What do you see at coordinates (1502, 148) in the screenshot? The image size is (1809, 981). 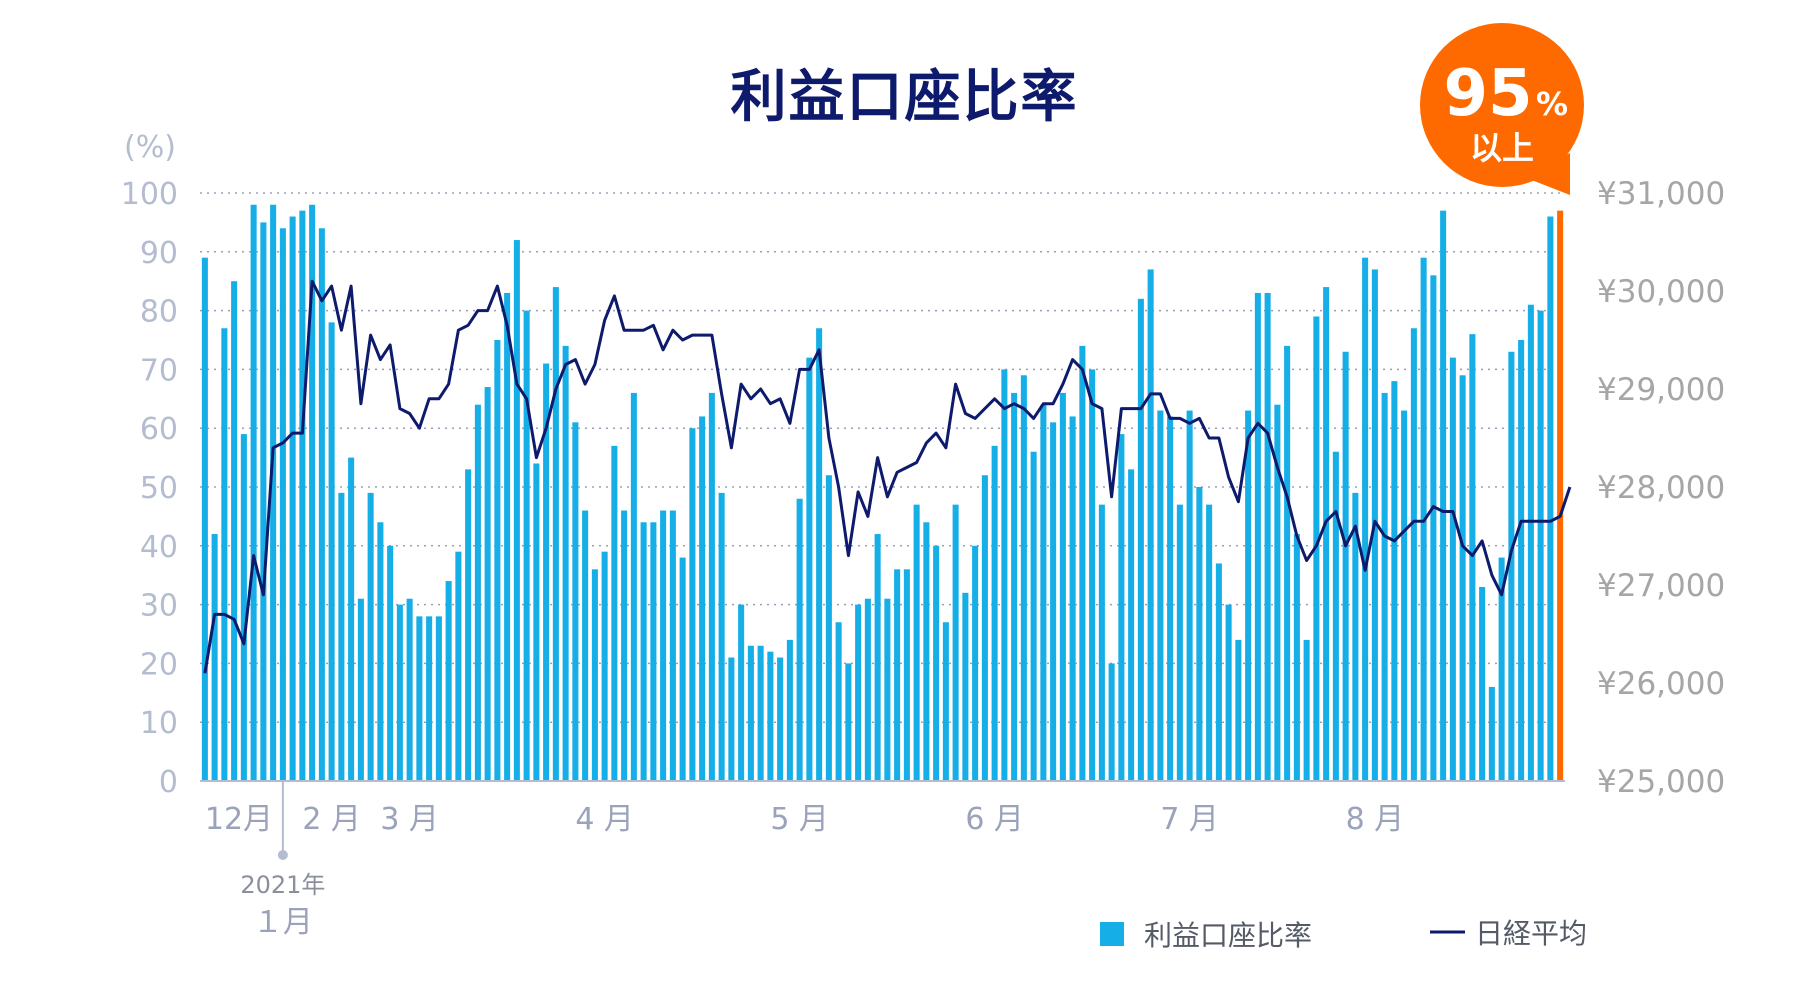 I see `callout-suffix: 以上` at bounding box center [1502, 148].